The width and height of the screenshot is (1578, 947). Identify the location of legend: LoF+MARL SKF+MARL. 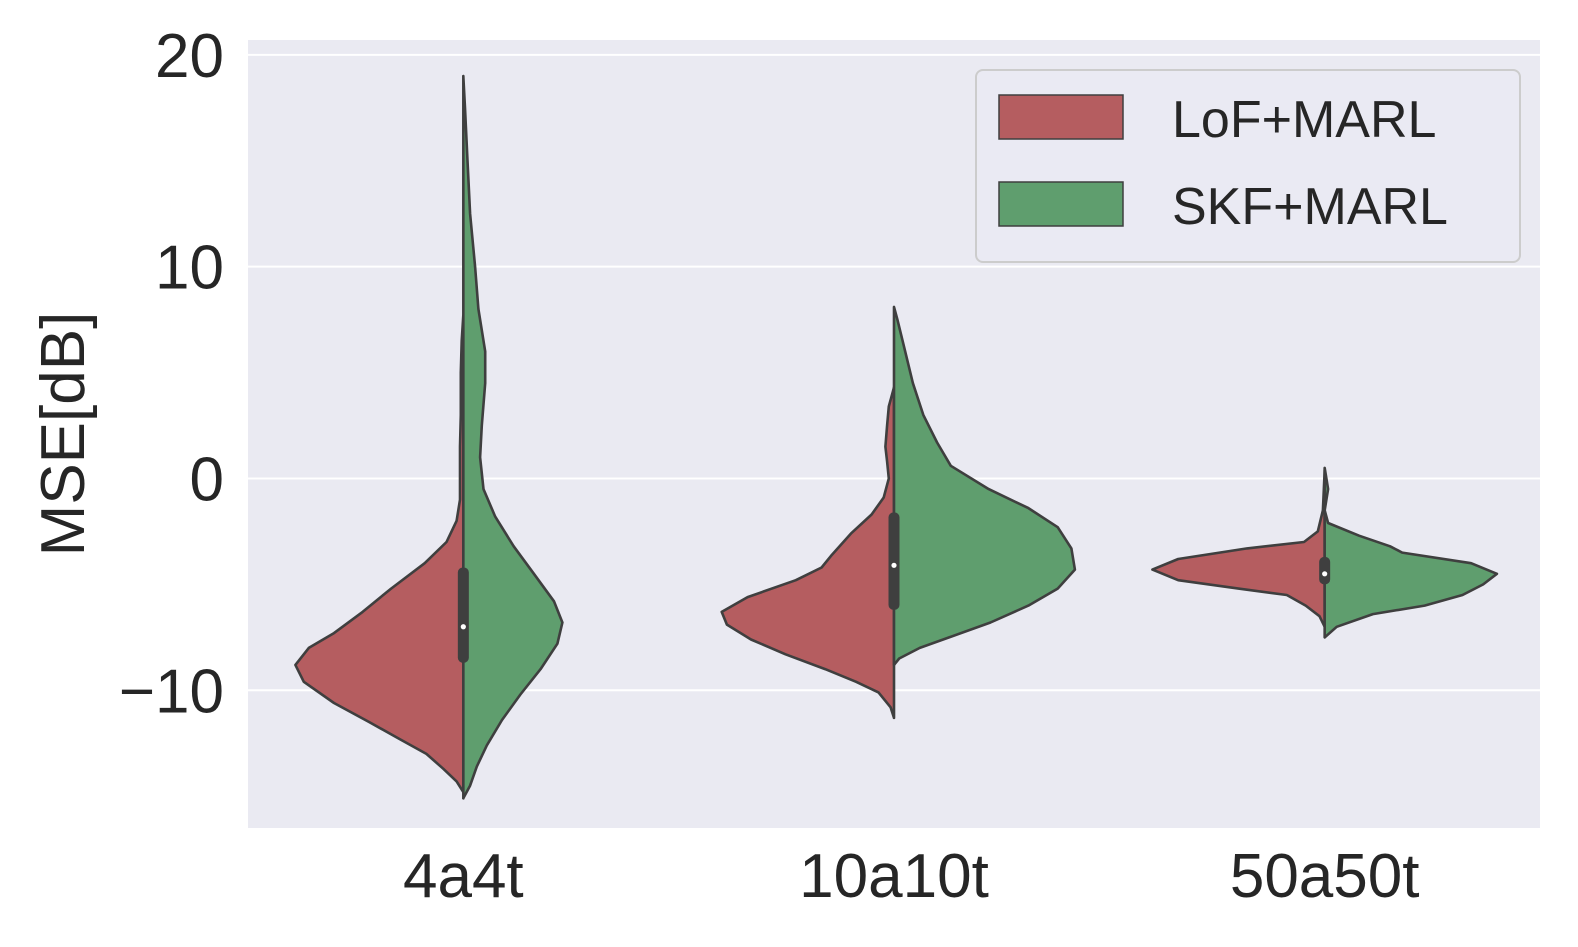
(1248, 166).